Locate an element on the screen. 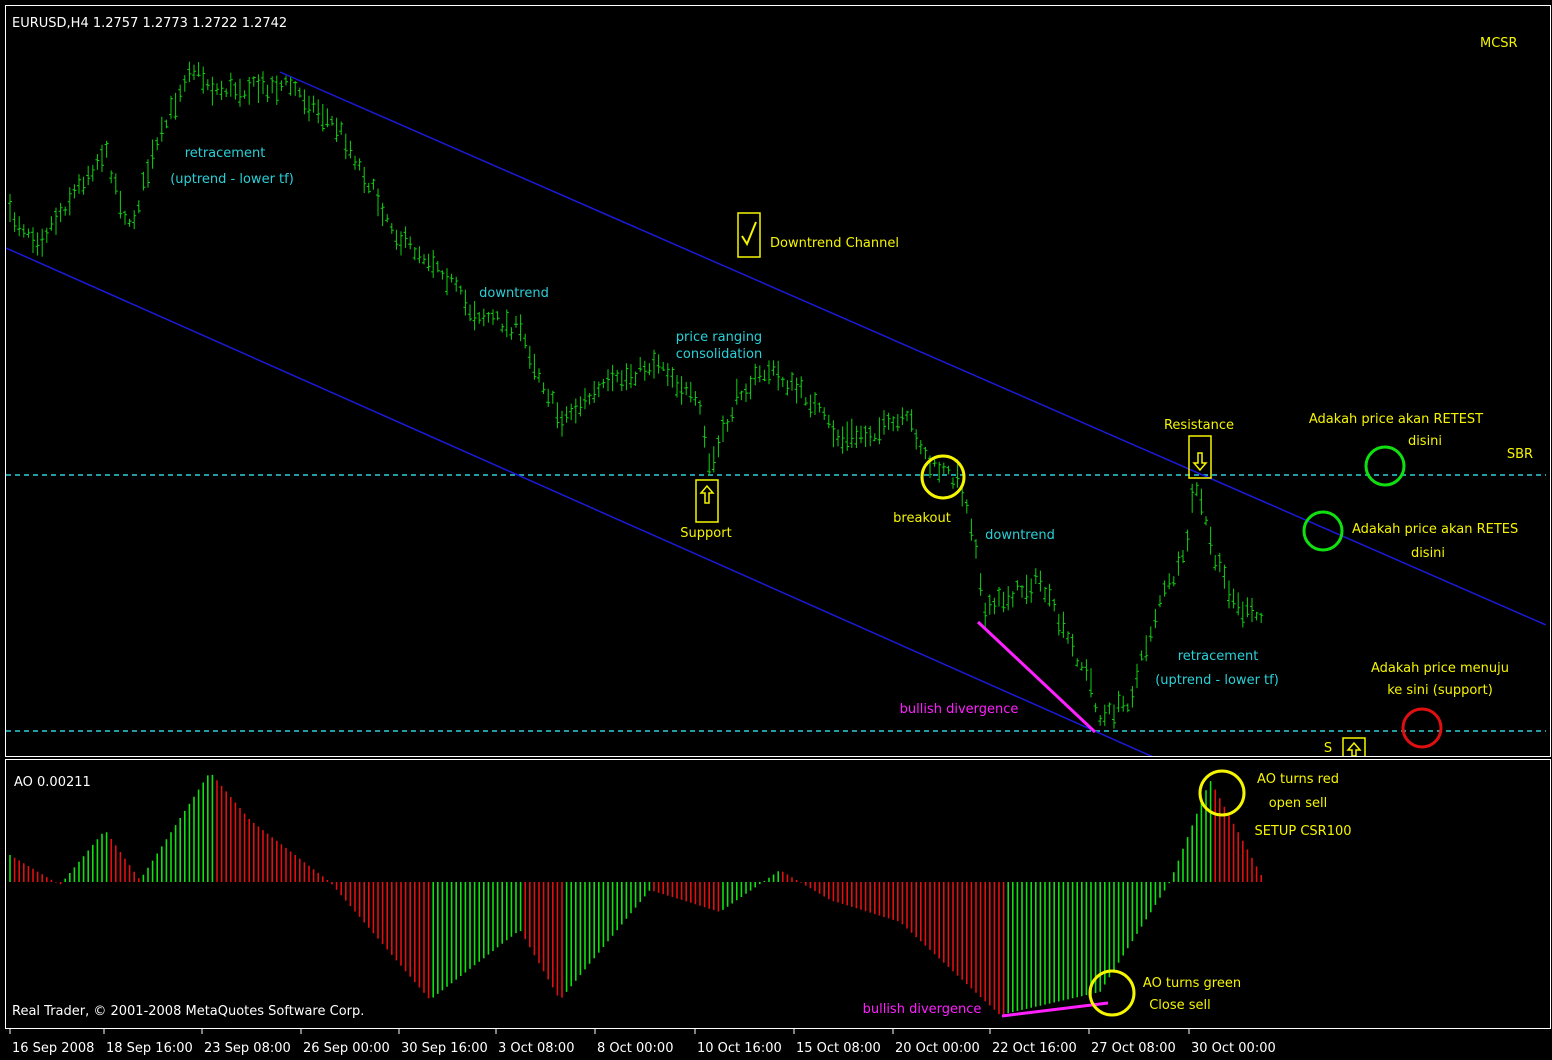 Image resolution: width=1552 pixels, height=1060 pixels. annotation: SBR is located at coordinates (1520, 454).